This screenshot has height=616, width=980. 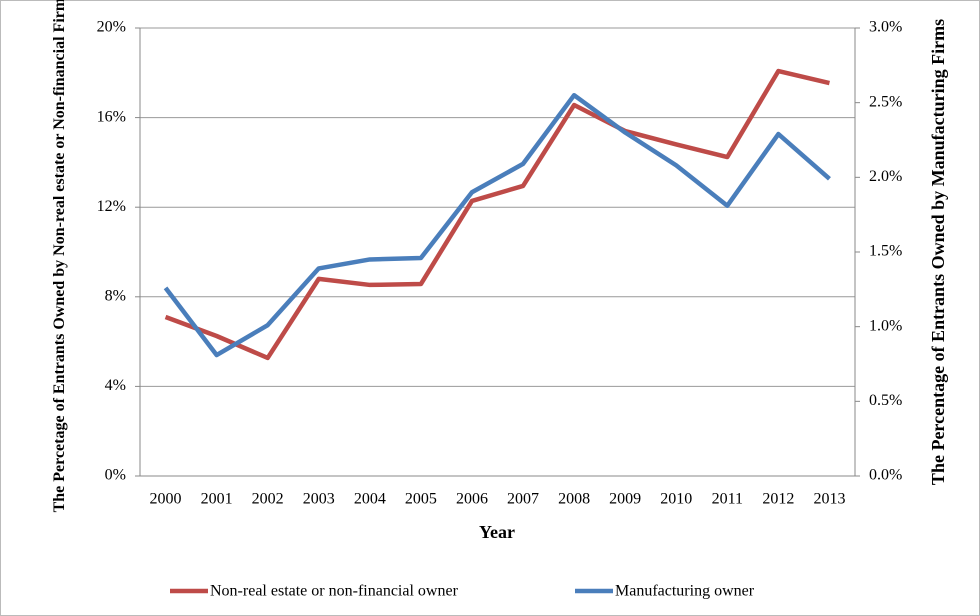 I want to click on x-tick-label: 2010, so click(x=676, y=499).